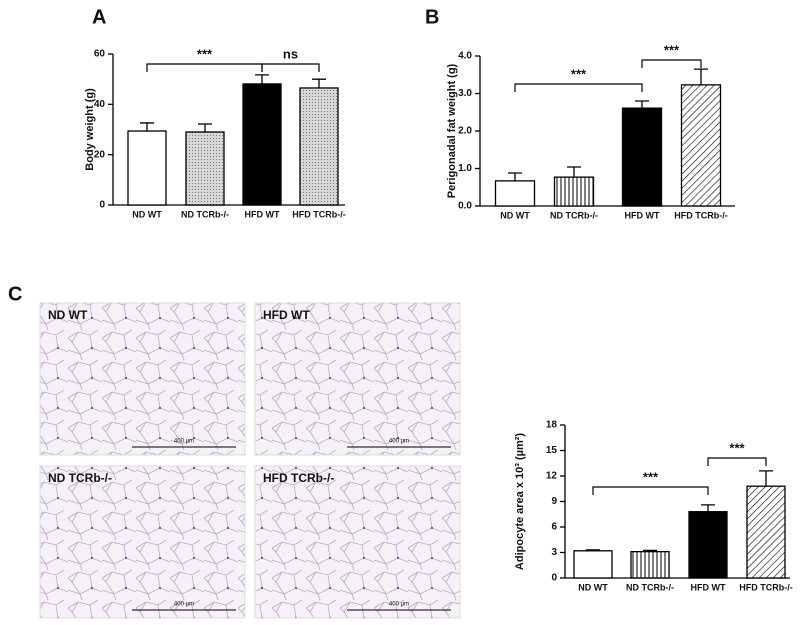 The width and height of the screenshot is (800, 625). What do you see at coordinates (100, 54) in the screenshot?
I see `y-tick-label: 60` at bounding box center [100, 54].